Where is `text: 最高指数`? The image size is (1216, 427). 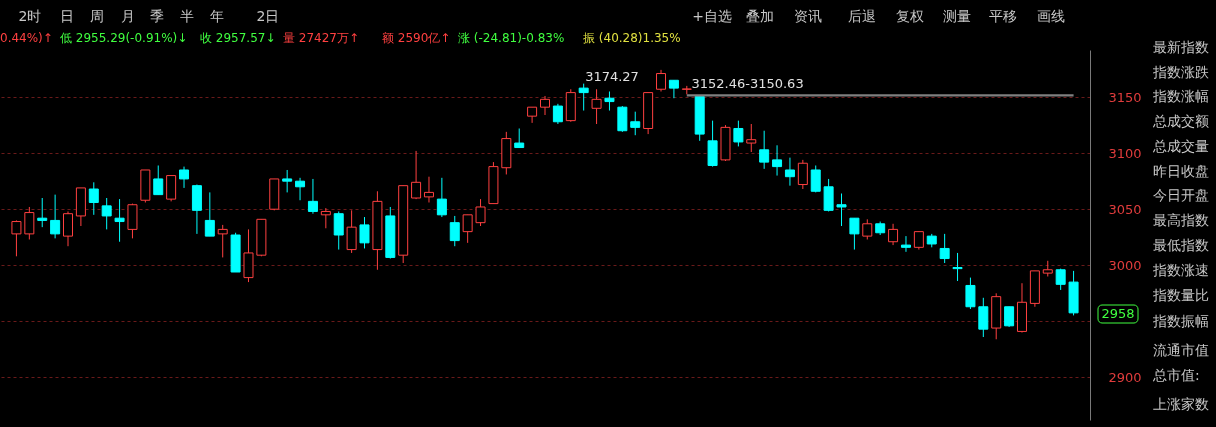 text: 最高指数 is located at coordinates (1181, 220).